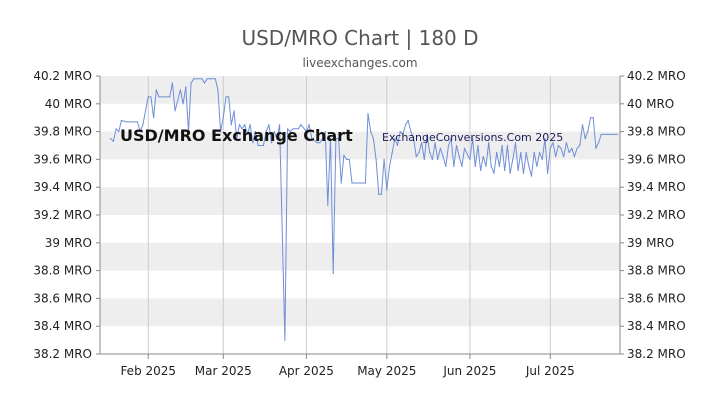 The width and height of the screenshot is (720, 405). Describe the element at coordinates (236, 135) in the screenshot. I see `watermark-left: USD/MRO Exchange Chart` at that location.